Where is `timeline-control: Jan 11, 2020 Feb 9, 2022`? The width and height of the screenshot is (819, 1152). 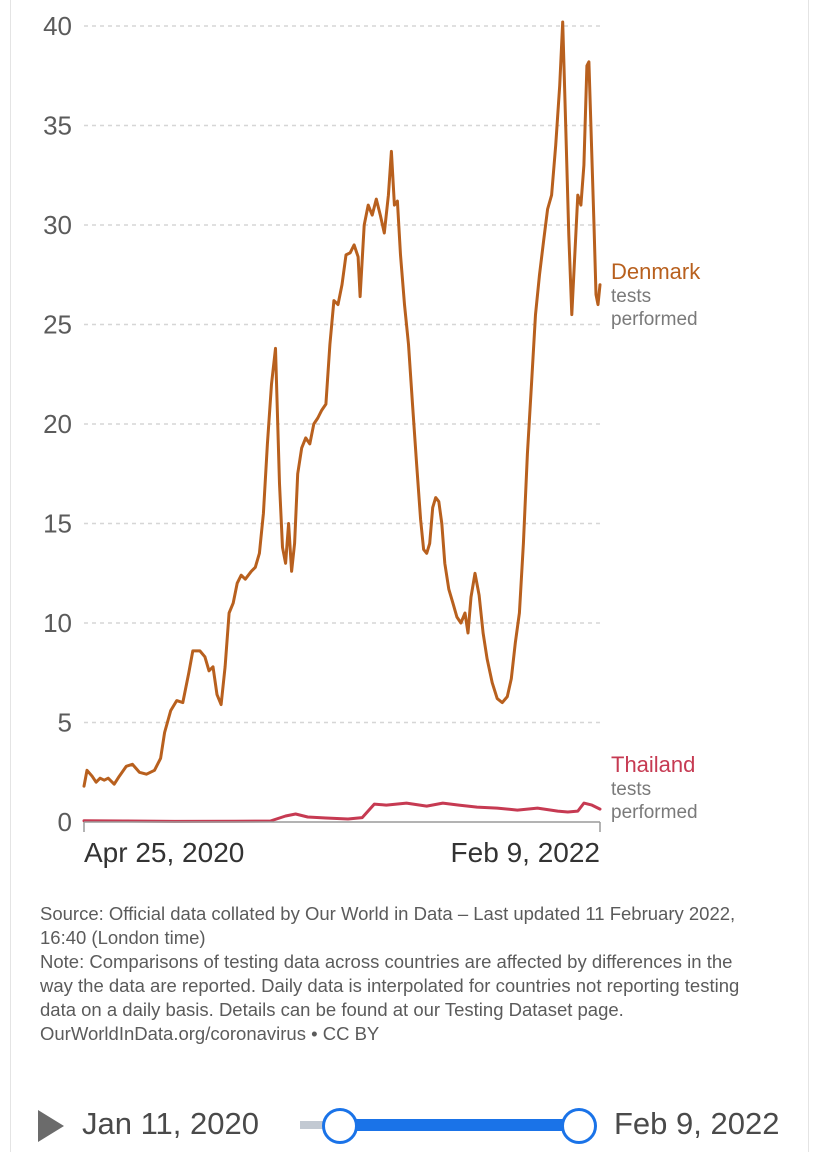 timeline-control: Jan 11, 2020 Feb 9, 2022 is located at coordinates (409, 1125).